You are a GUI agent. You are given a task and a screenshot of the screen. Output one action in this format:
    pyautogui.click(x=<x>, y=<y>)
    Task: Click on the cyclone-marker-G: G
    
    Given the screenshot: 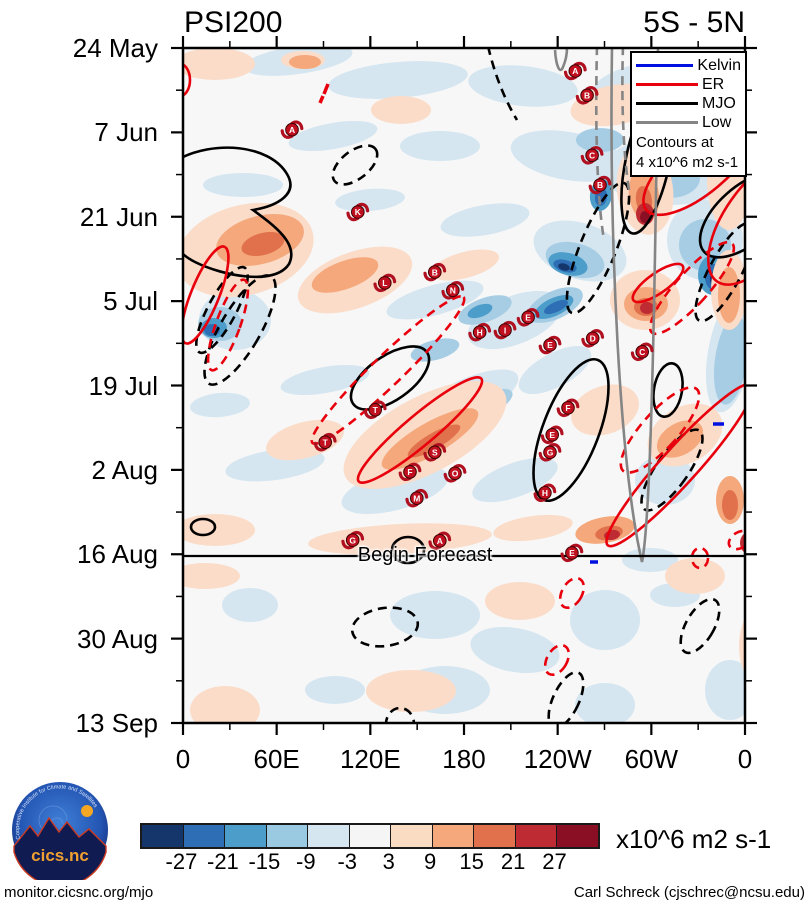 What is the action you would take?
    pyautogui.click(x=353, y=540)
    